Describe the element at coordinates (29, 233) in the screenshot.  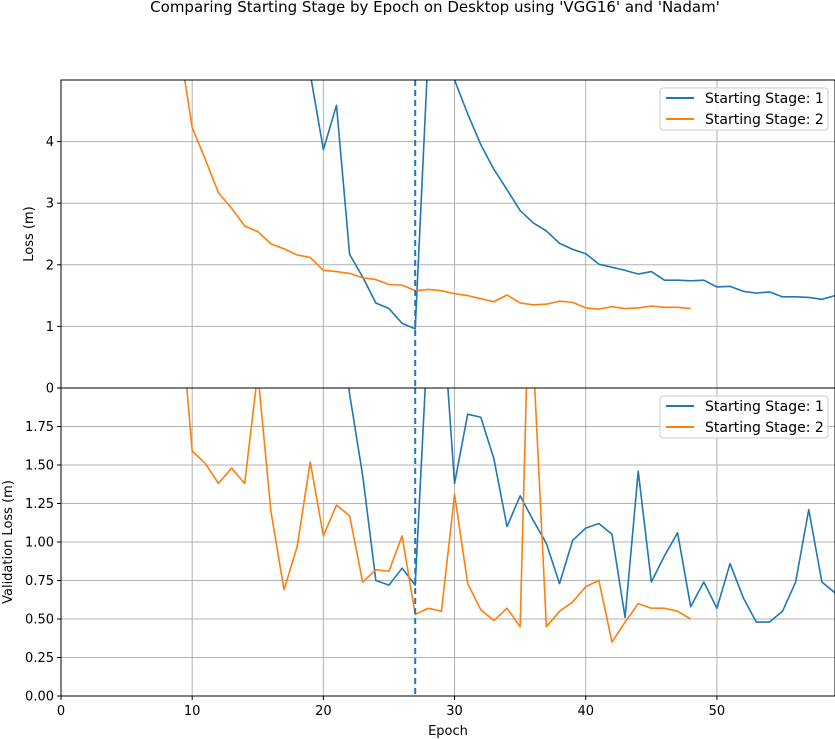
I see `loss-y-axis-label: Loss (m)` at that location.